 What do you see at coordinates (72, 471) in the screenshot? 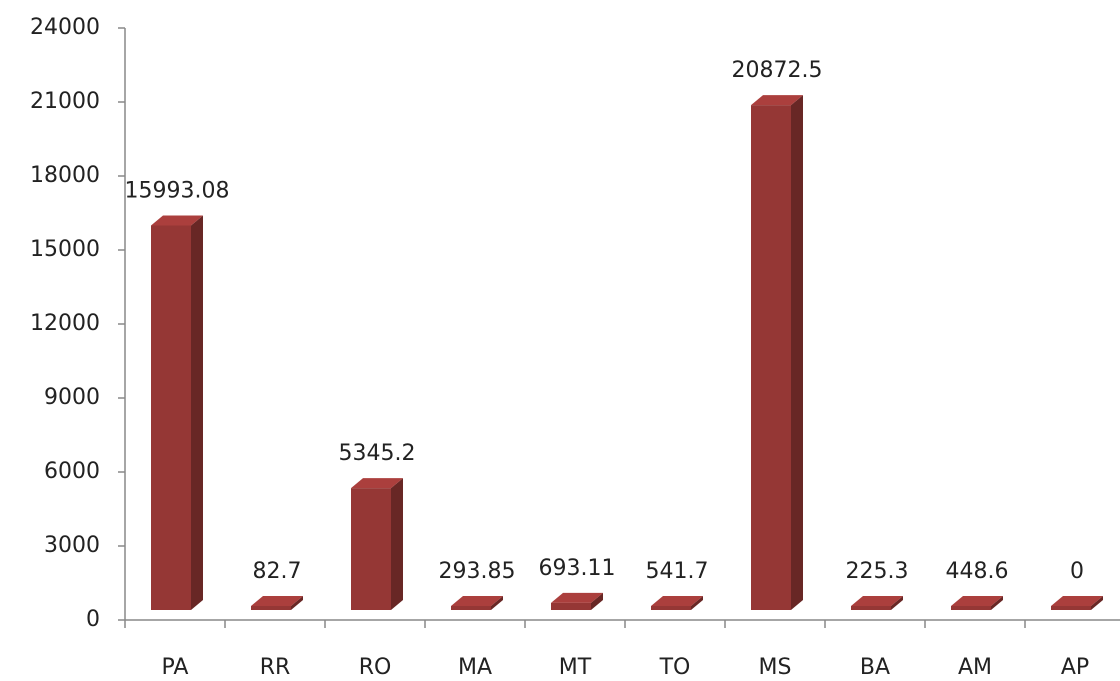
I see `y-tick-label: 6000` at bounding box center [72, 471].